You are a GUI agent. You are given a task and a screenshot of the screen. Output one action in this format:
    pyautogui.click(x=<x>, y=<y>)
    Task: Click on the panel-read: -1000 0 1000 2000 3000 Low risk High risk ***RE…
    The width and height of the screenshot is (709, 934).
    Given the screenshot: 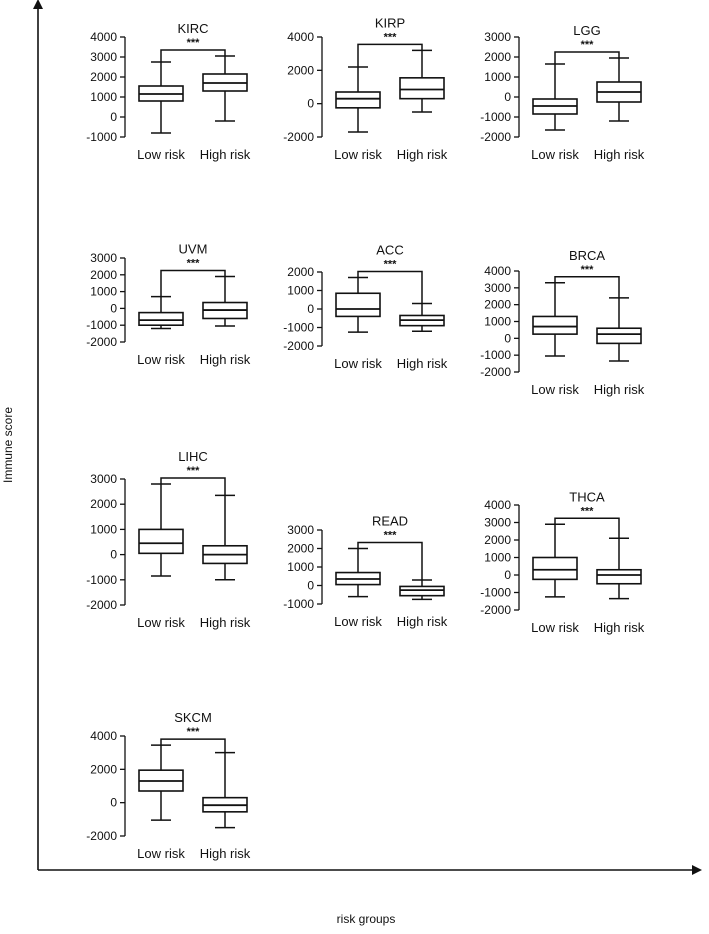 What is the action you would take?
    pyautogui.click(x=365, y=572)
    